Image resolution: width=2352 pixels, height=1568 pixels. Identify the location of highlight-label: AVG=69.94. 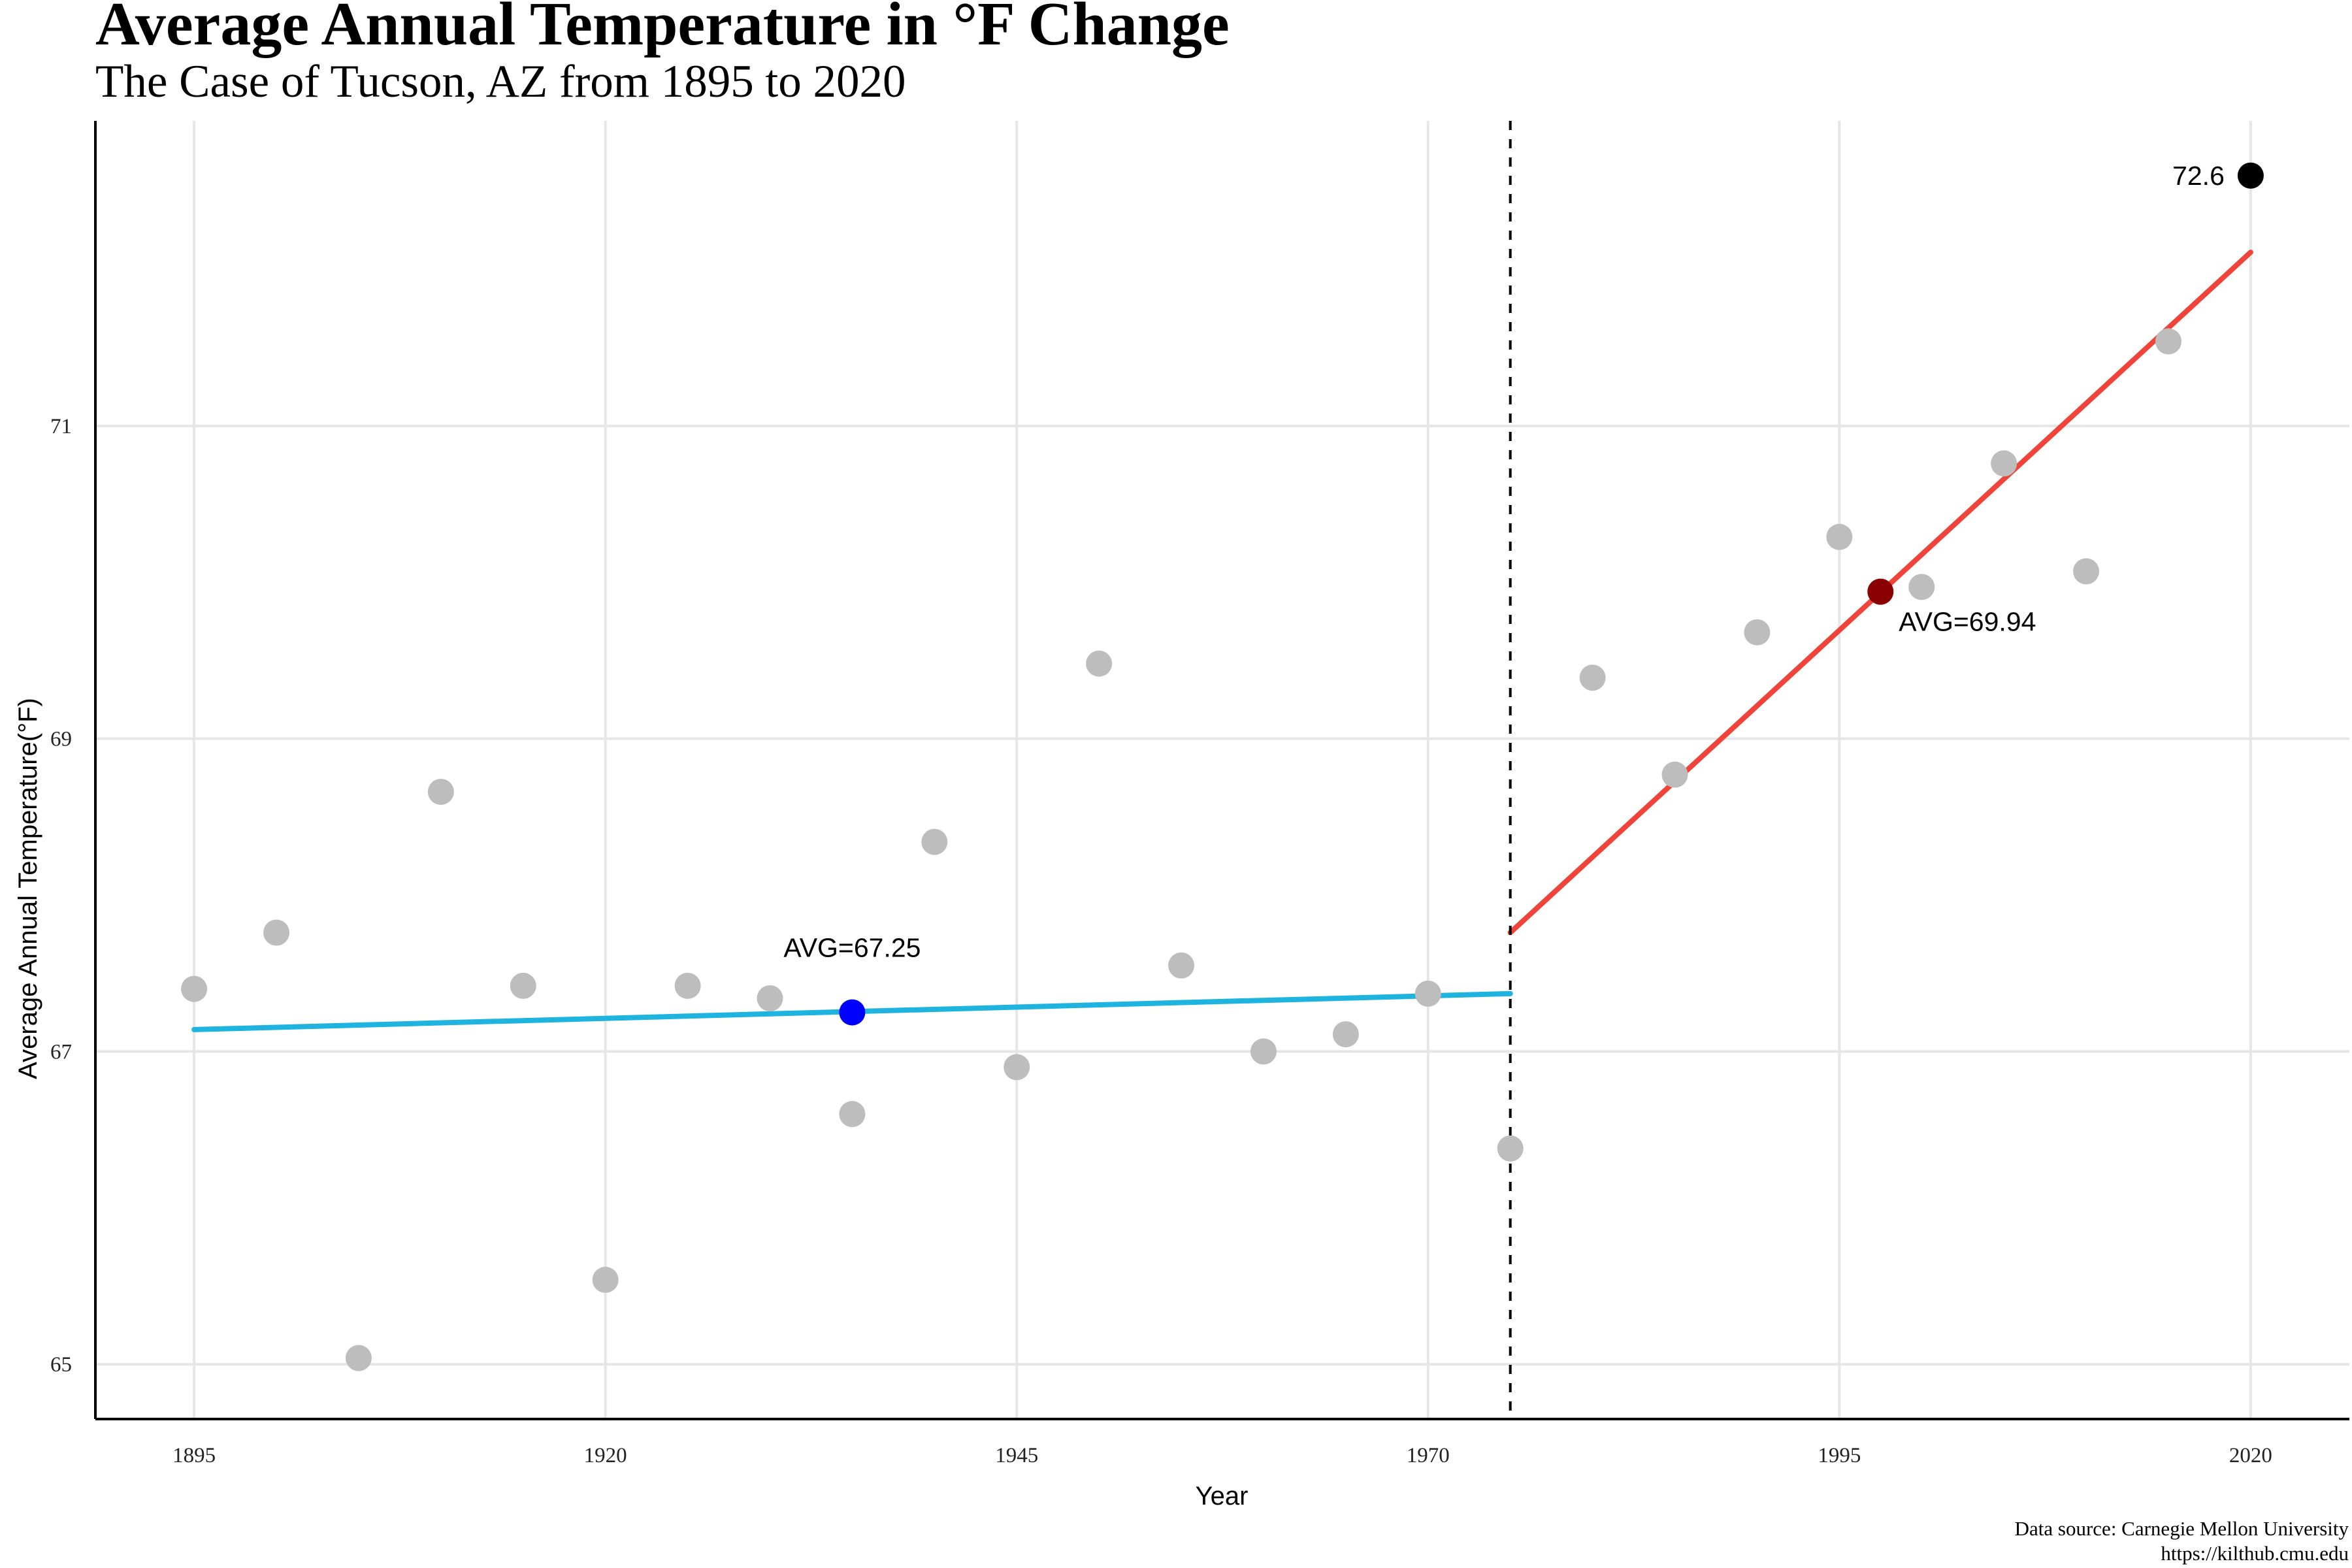
(1967, 622).